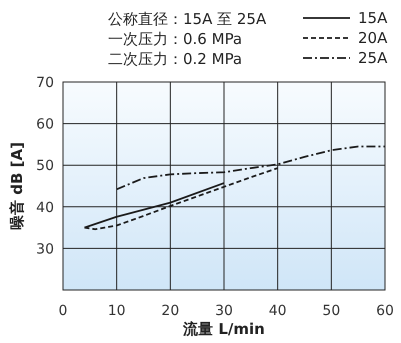 The image size is (401, 343). I want to click on legend-label: 25A, so click(373, 58).